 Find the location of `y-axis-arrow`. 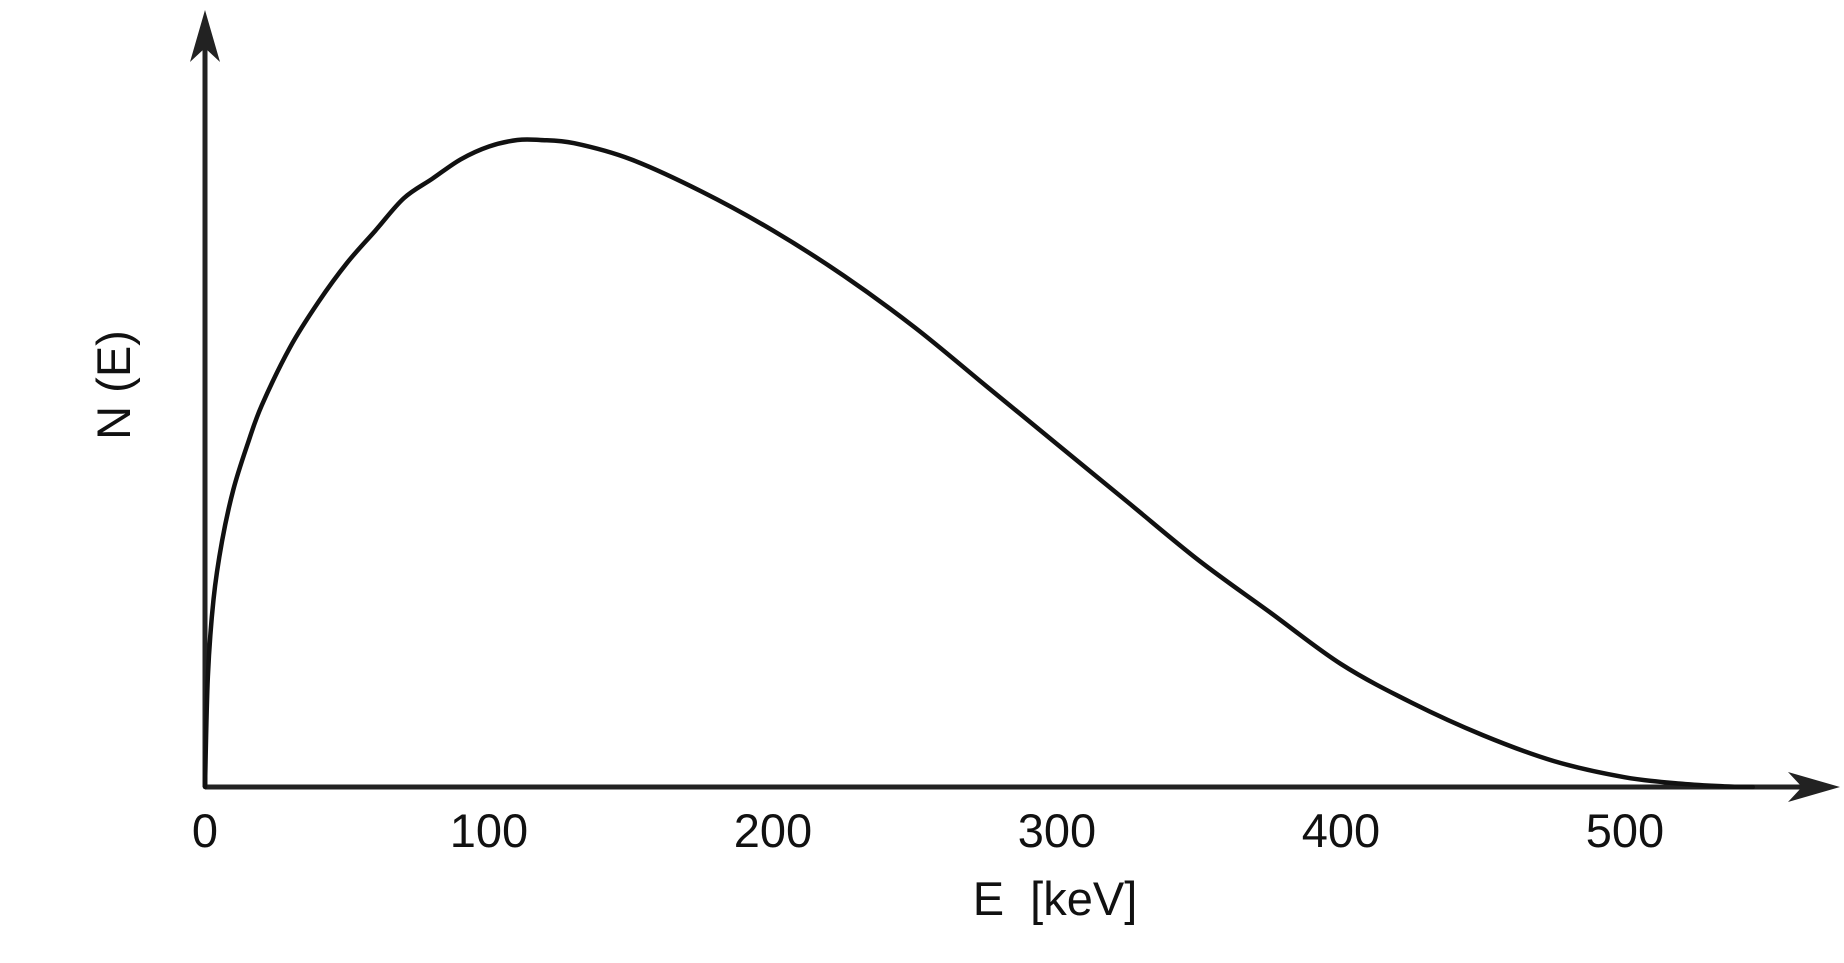

y-axis-arrow is located at coordinates (205, 36).